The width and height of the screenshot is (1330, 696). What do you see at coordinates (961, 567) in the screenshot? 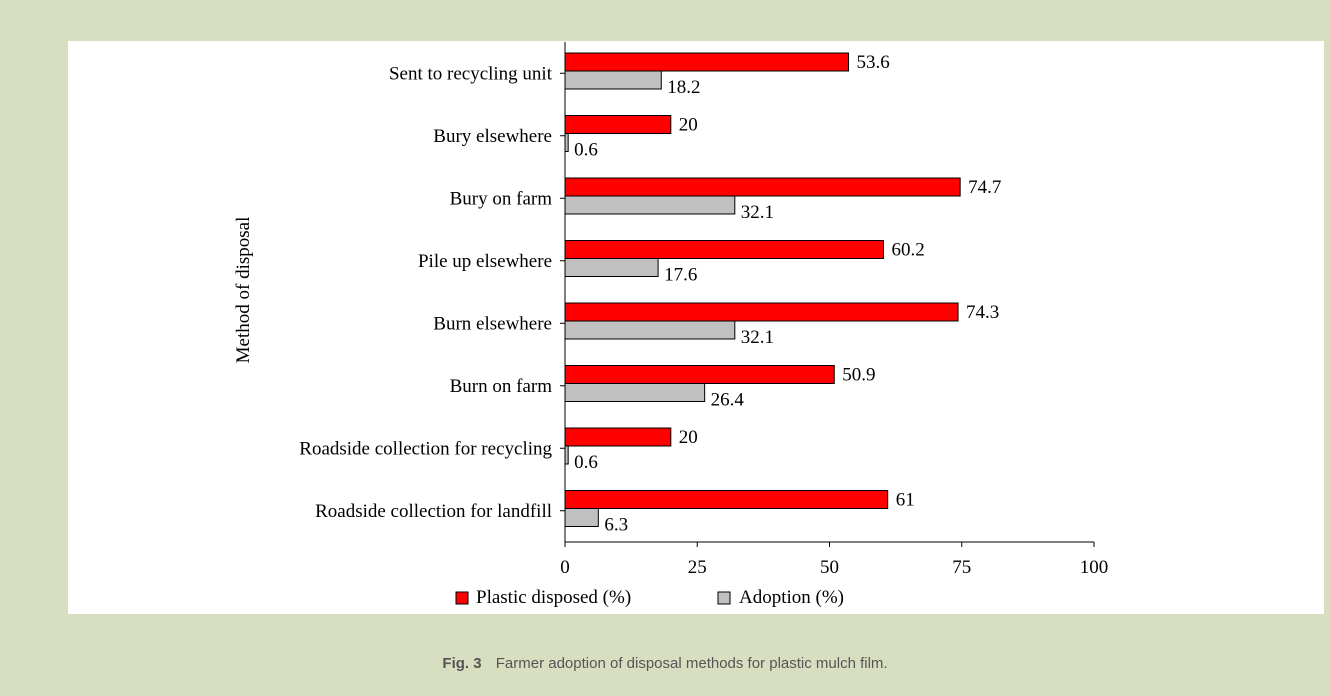
I see `x-tick-label: 75` at bounding box center [961, 567].